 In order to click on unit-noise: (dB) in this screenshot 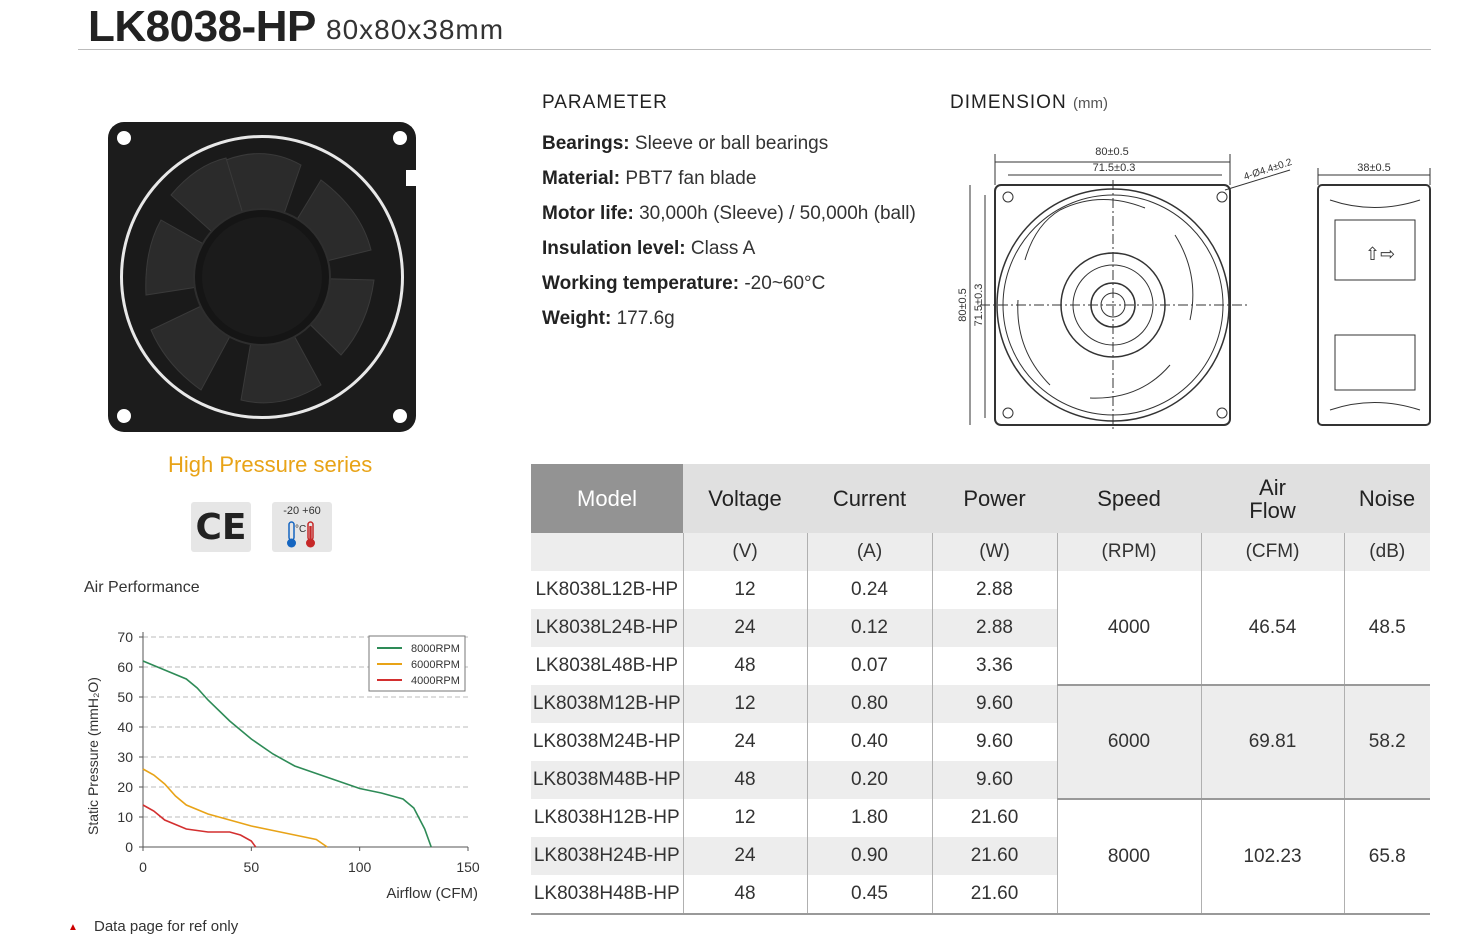, I will do `click(1386, 552)`.